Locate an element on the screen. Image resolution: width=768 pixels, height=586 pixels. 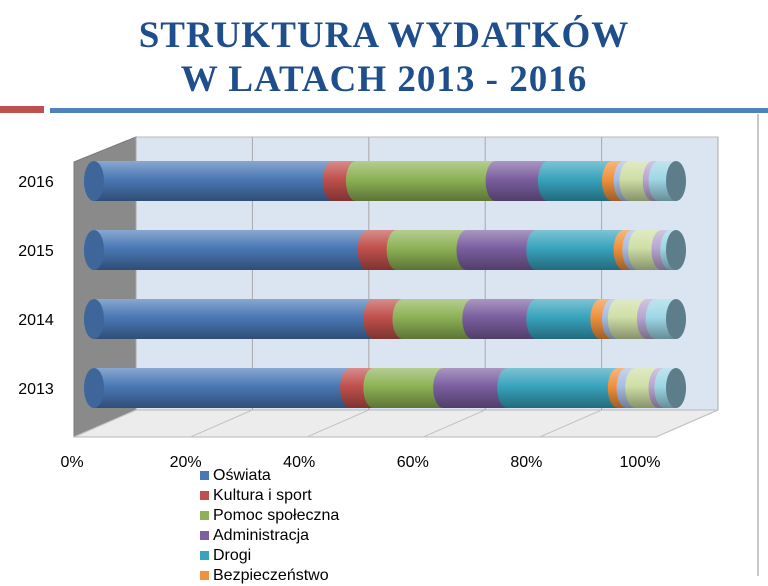
chart-floor is located at coordinates (396, 423).